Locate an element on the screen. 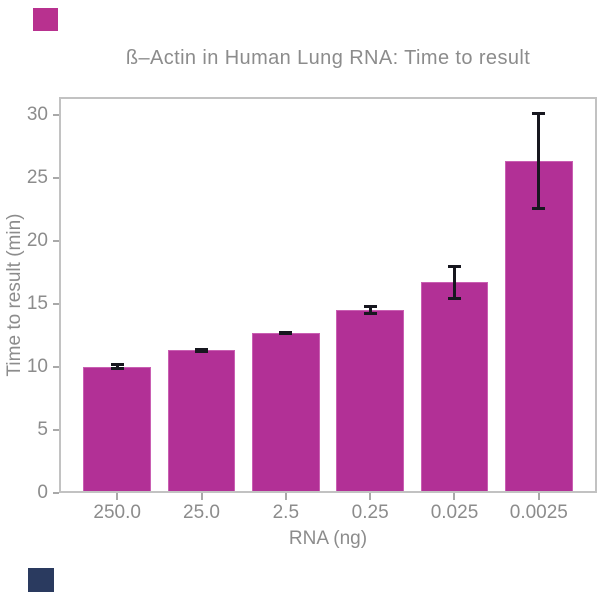 Image resolution: width=600 pixels, height=600 pixels. y-tick-label: 25 is located at coordinates (37, 177).